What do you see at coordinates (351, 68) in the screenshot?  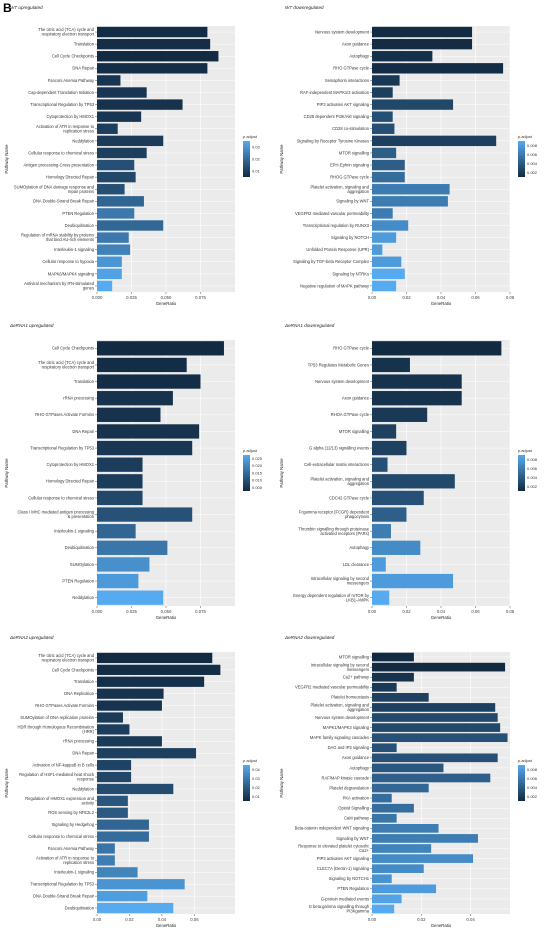 I see `y-tick-label: RHO GTPase cycle` at bounding box center [351, 68].